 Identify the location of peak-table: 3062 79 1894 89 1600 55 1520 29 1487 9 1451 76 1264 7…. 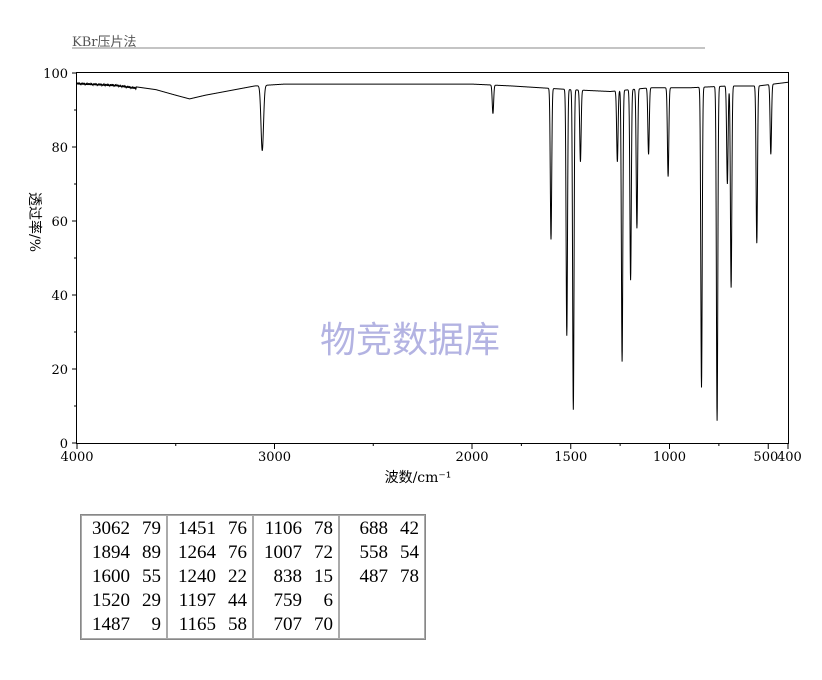
(253, 577).